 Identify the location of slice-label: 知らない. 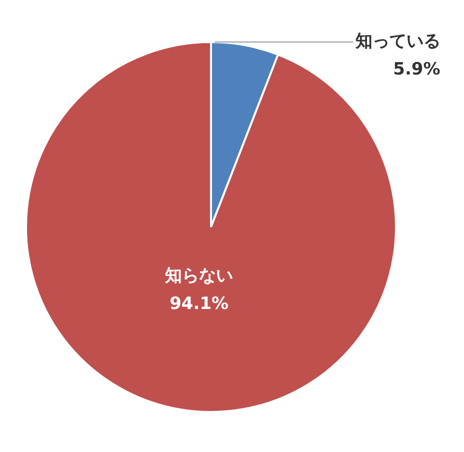
(199, 276).